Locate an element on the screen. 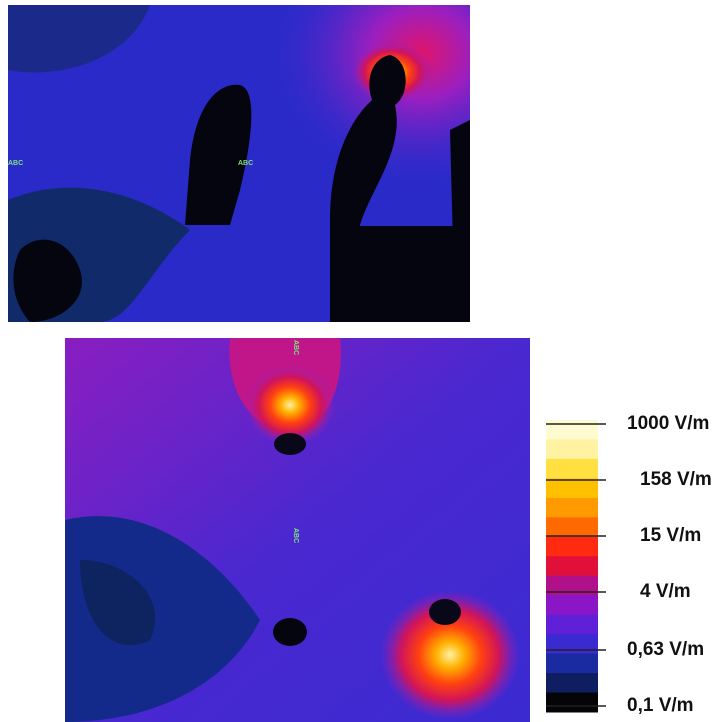 This screenshot has width=723, height=722. colorbar-label: 15 V/m is located at coordinates (670, 535).